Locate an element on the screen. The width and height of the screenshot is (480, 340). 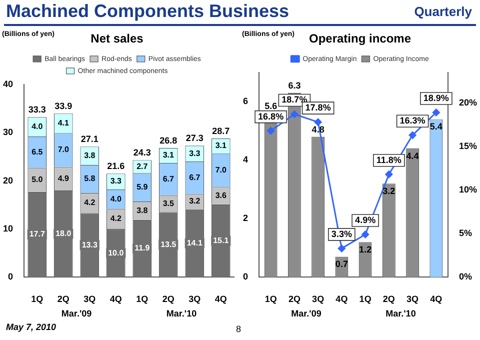
text: Machined Components Business is located at coordinates (148, 11).